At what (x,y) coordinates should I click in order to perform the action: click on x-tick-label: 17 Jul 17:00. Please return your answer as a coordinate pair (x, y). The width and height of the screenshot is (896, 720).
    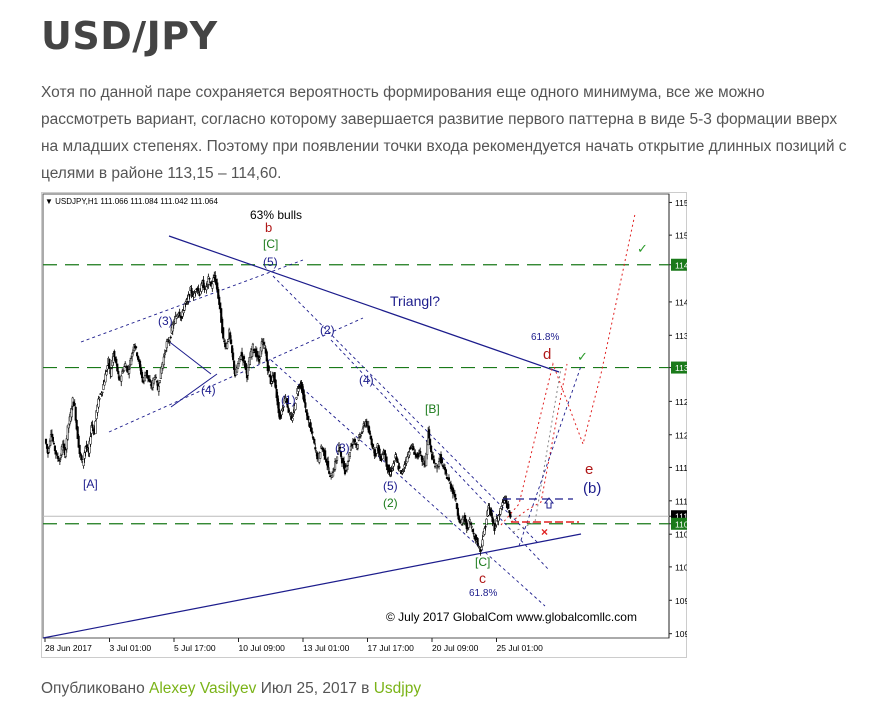
    Looking at the image, I should click on (391, 648).